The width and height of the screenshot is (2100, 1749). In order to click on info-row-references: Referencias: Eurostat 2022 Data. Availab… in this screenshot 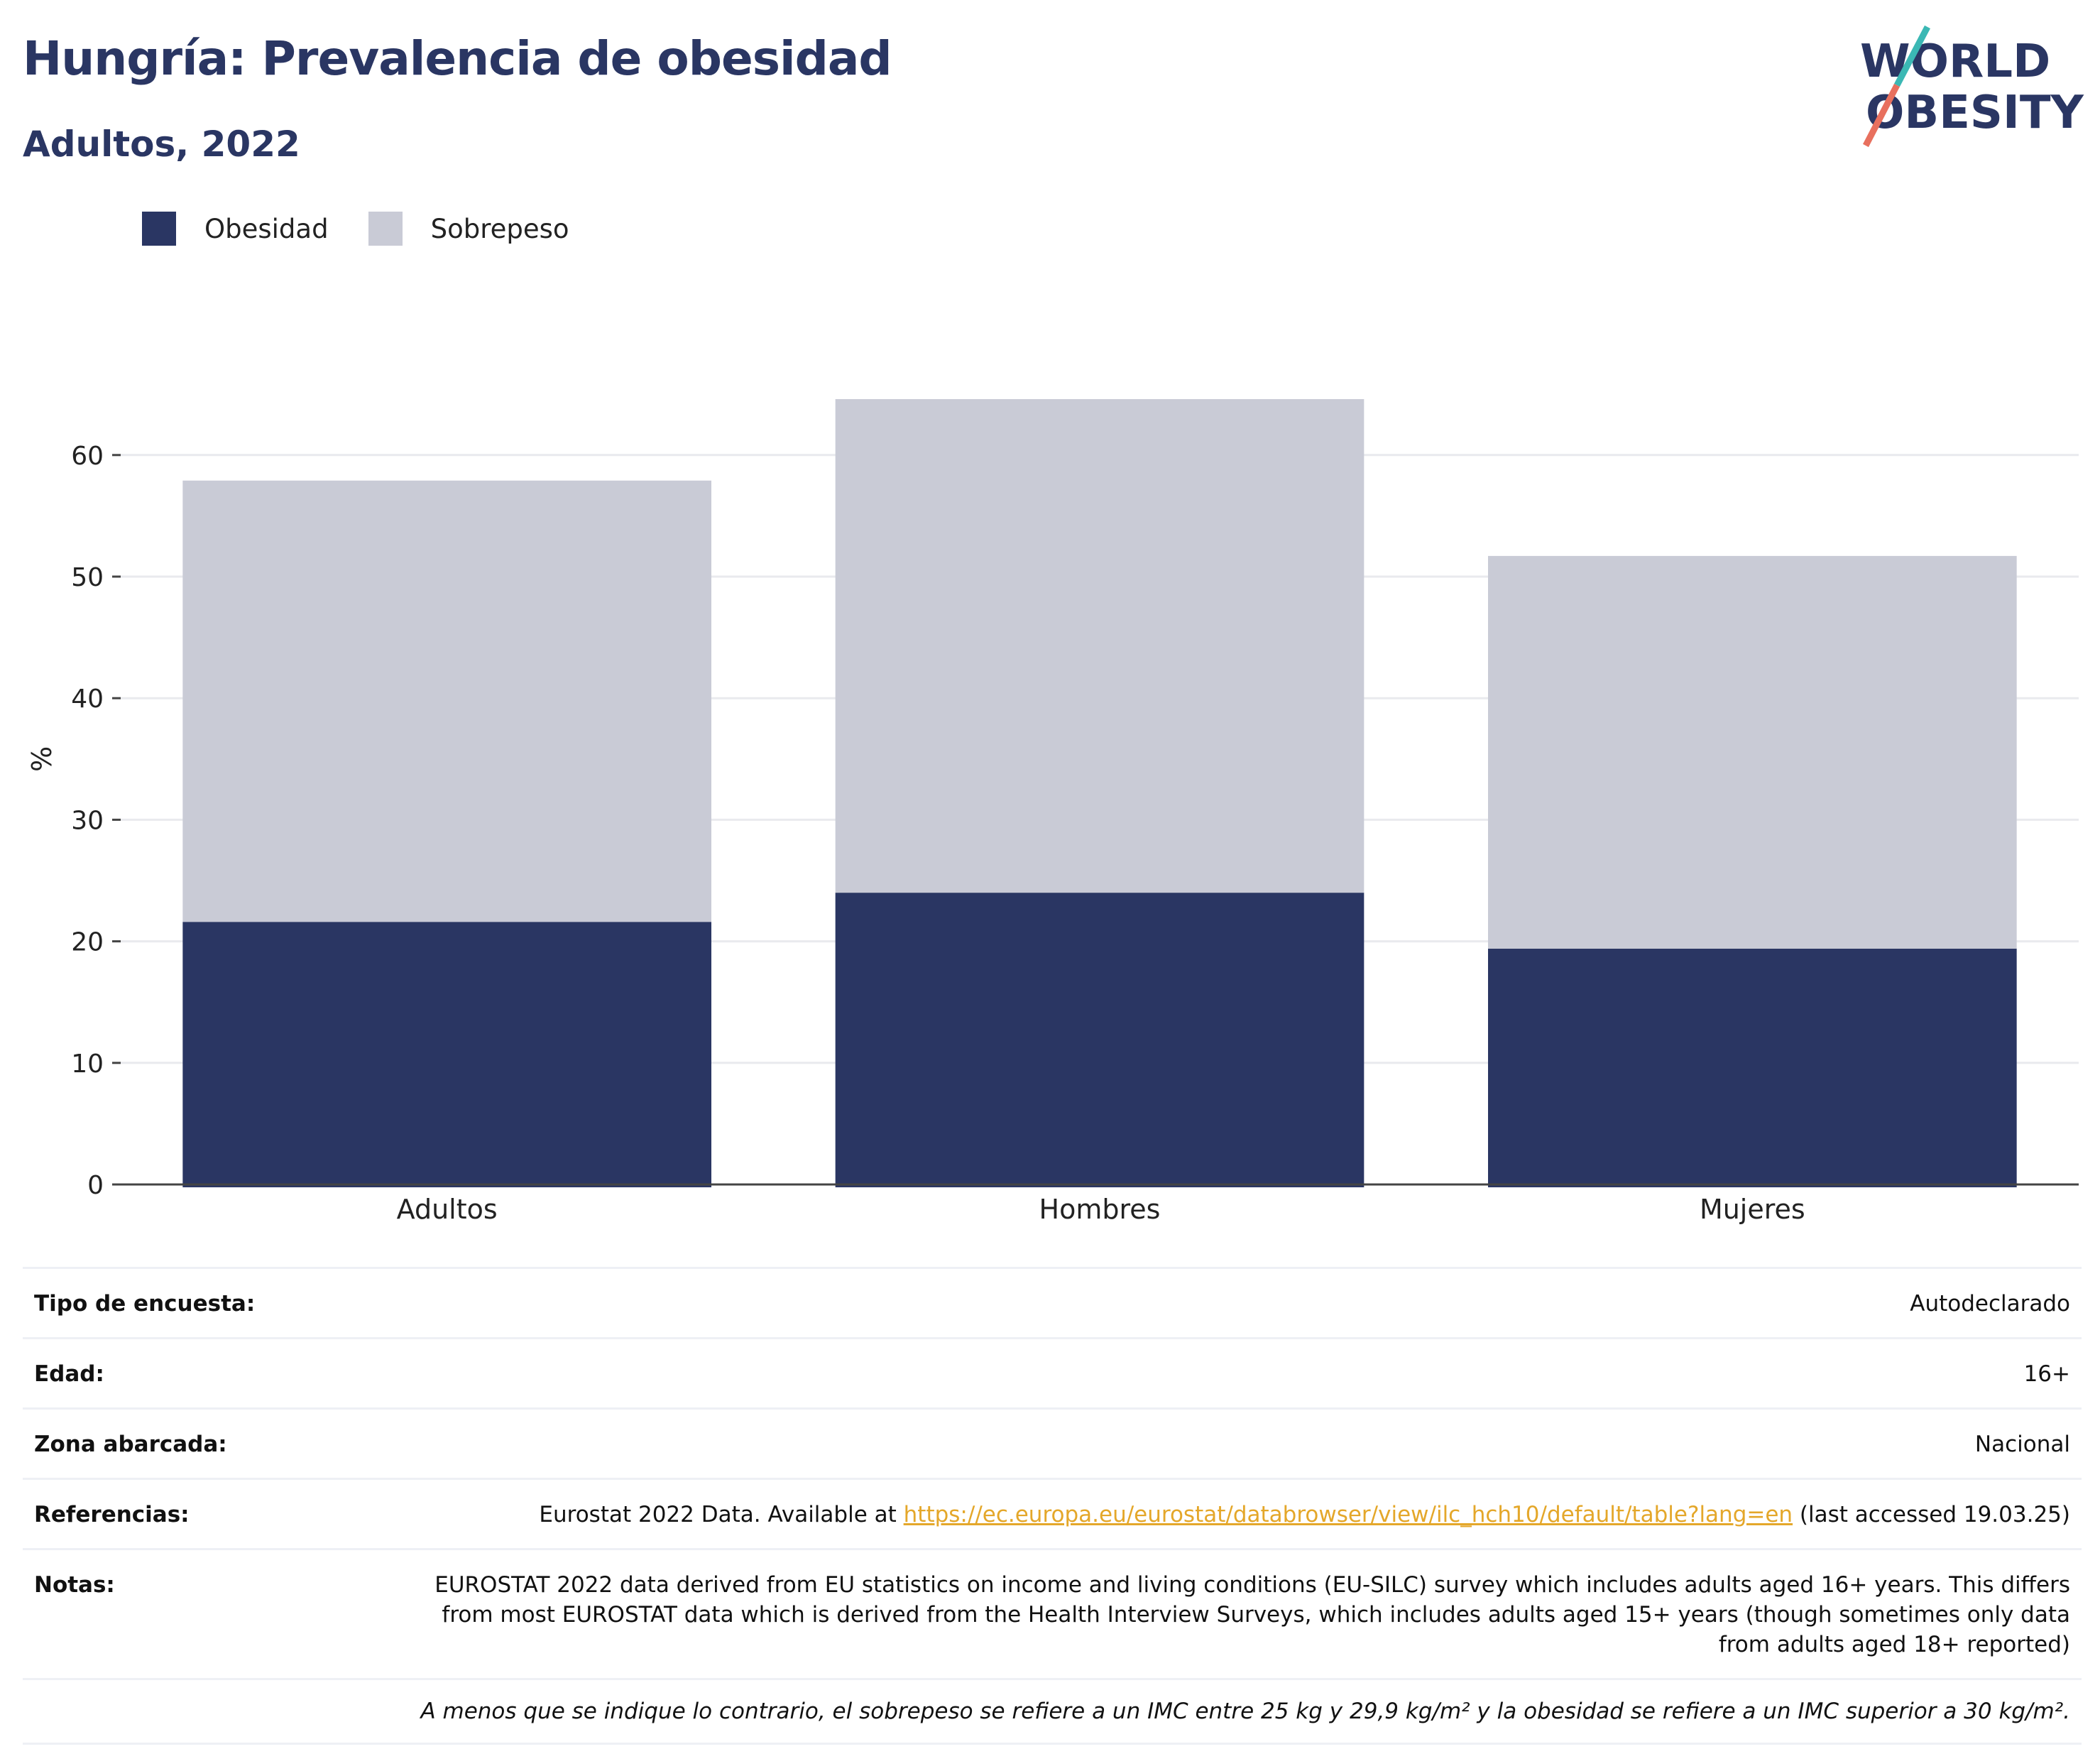, I will do `click(1052, 1513)`.